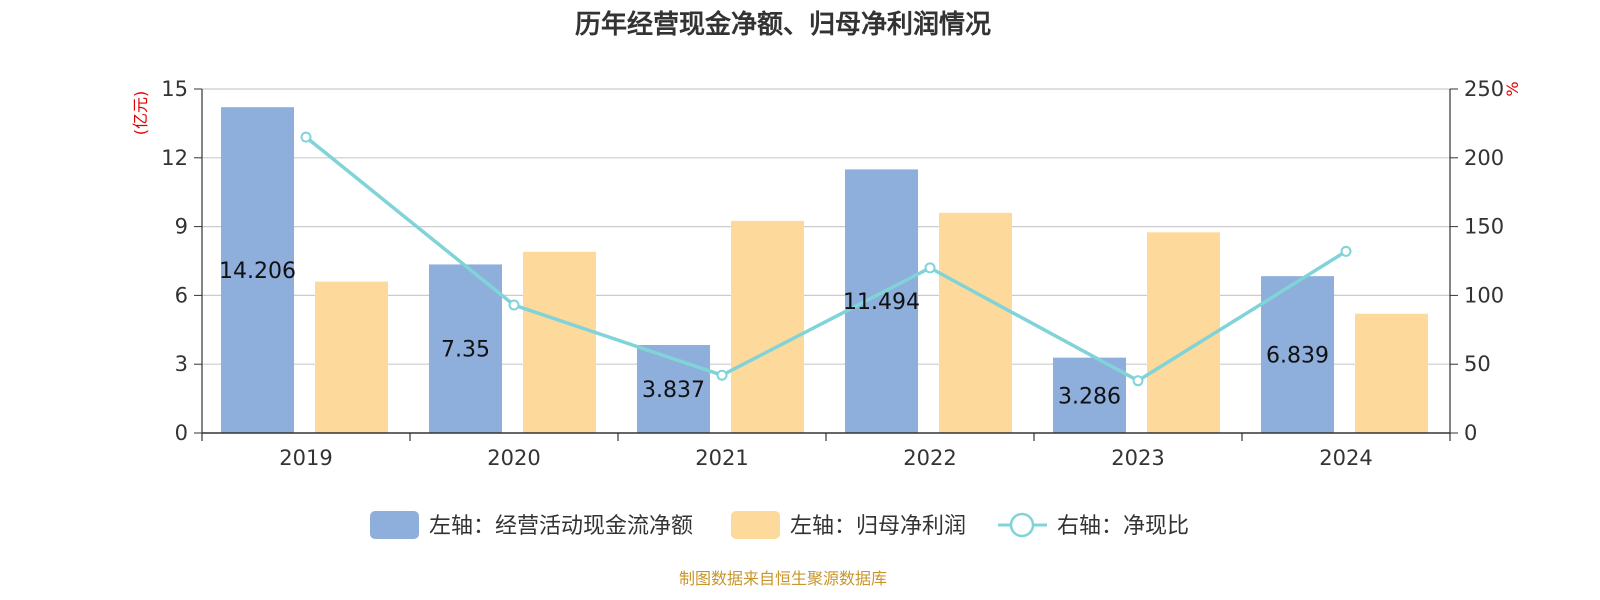  What do you see at coordinates (1512, 88) in the screenshot?
I see `right-axis-unit: %` at bounding box center [1512, 88].